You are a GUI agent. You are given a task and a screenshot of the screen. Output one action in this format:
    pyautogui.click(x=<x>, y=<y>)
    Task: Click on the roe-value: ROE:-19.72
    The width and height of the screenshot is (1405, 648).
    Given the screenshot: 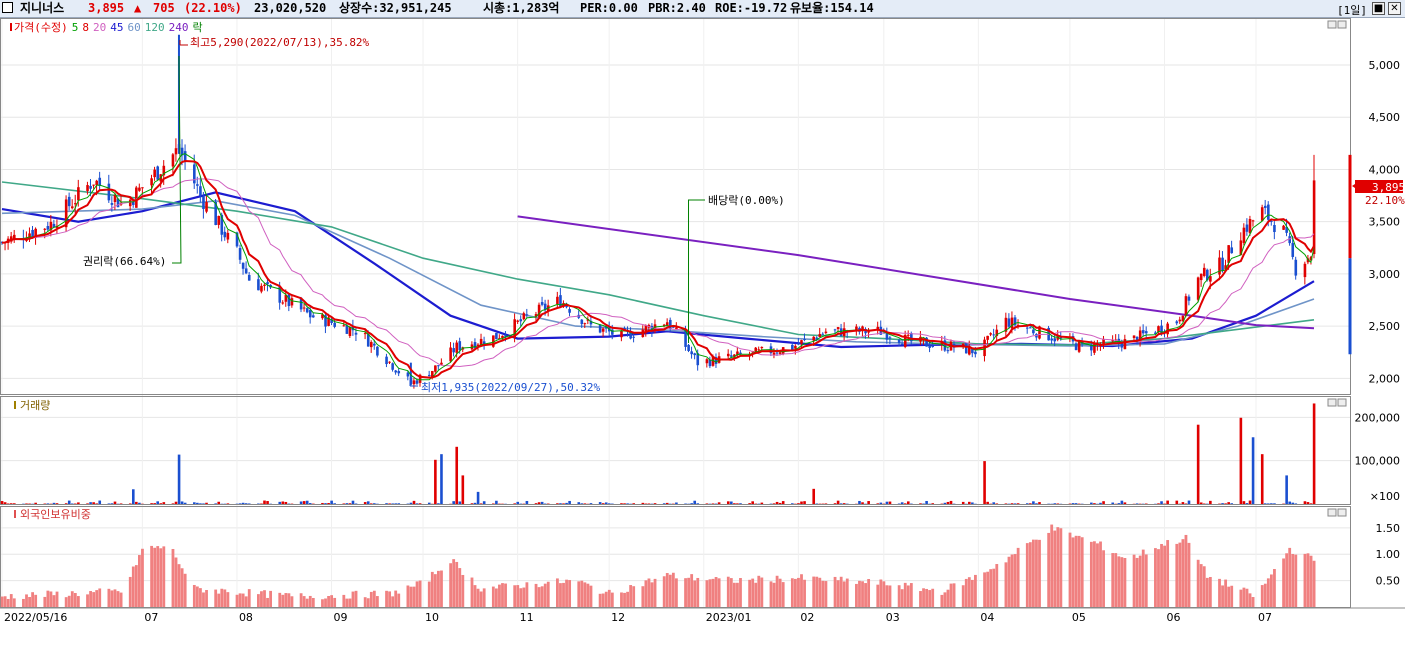 What is the action you would take?
    pyautogui.click(x=751, y=8)
    